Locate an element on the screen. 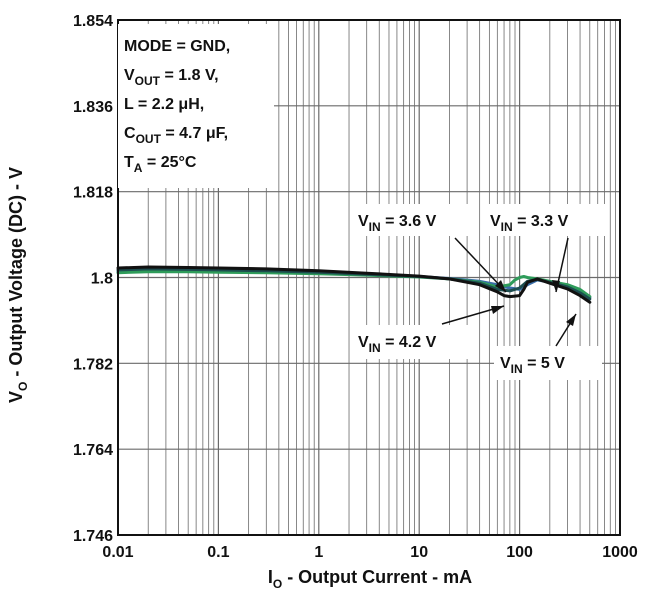  x-tick-label: 0.1 is located at coordinates (218, 552).